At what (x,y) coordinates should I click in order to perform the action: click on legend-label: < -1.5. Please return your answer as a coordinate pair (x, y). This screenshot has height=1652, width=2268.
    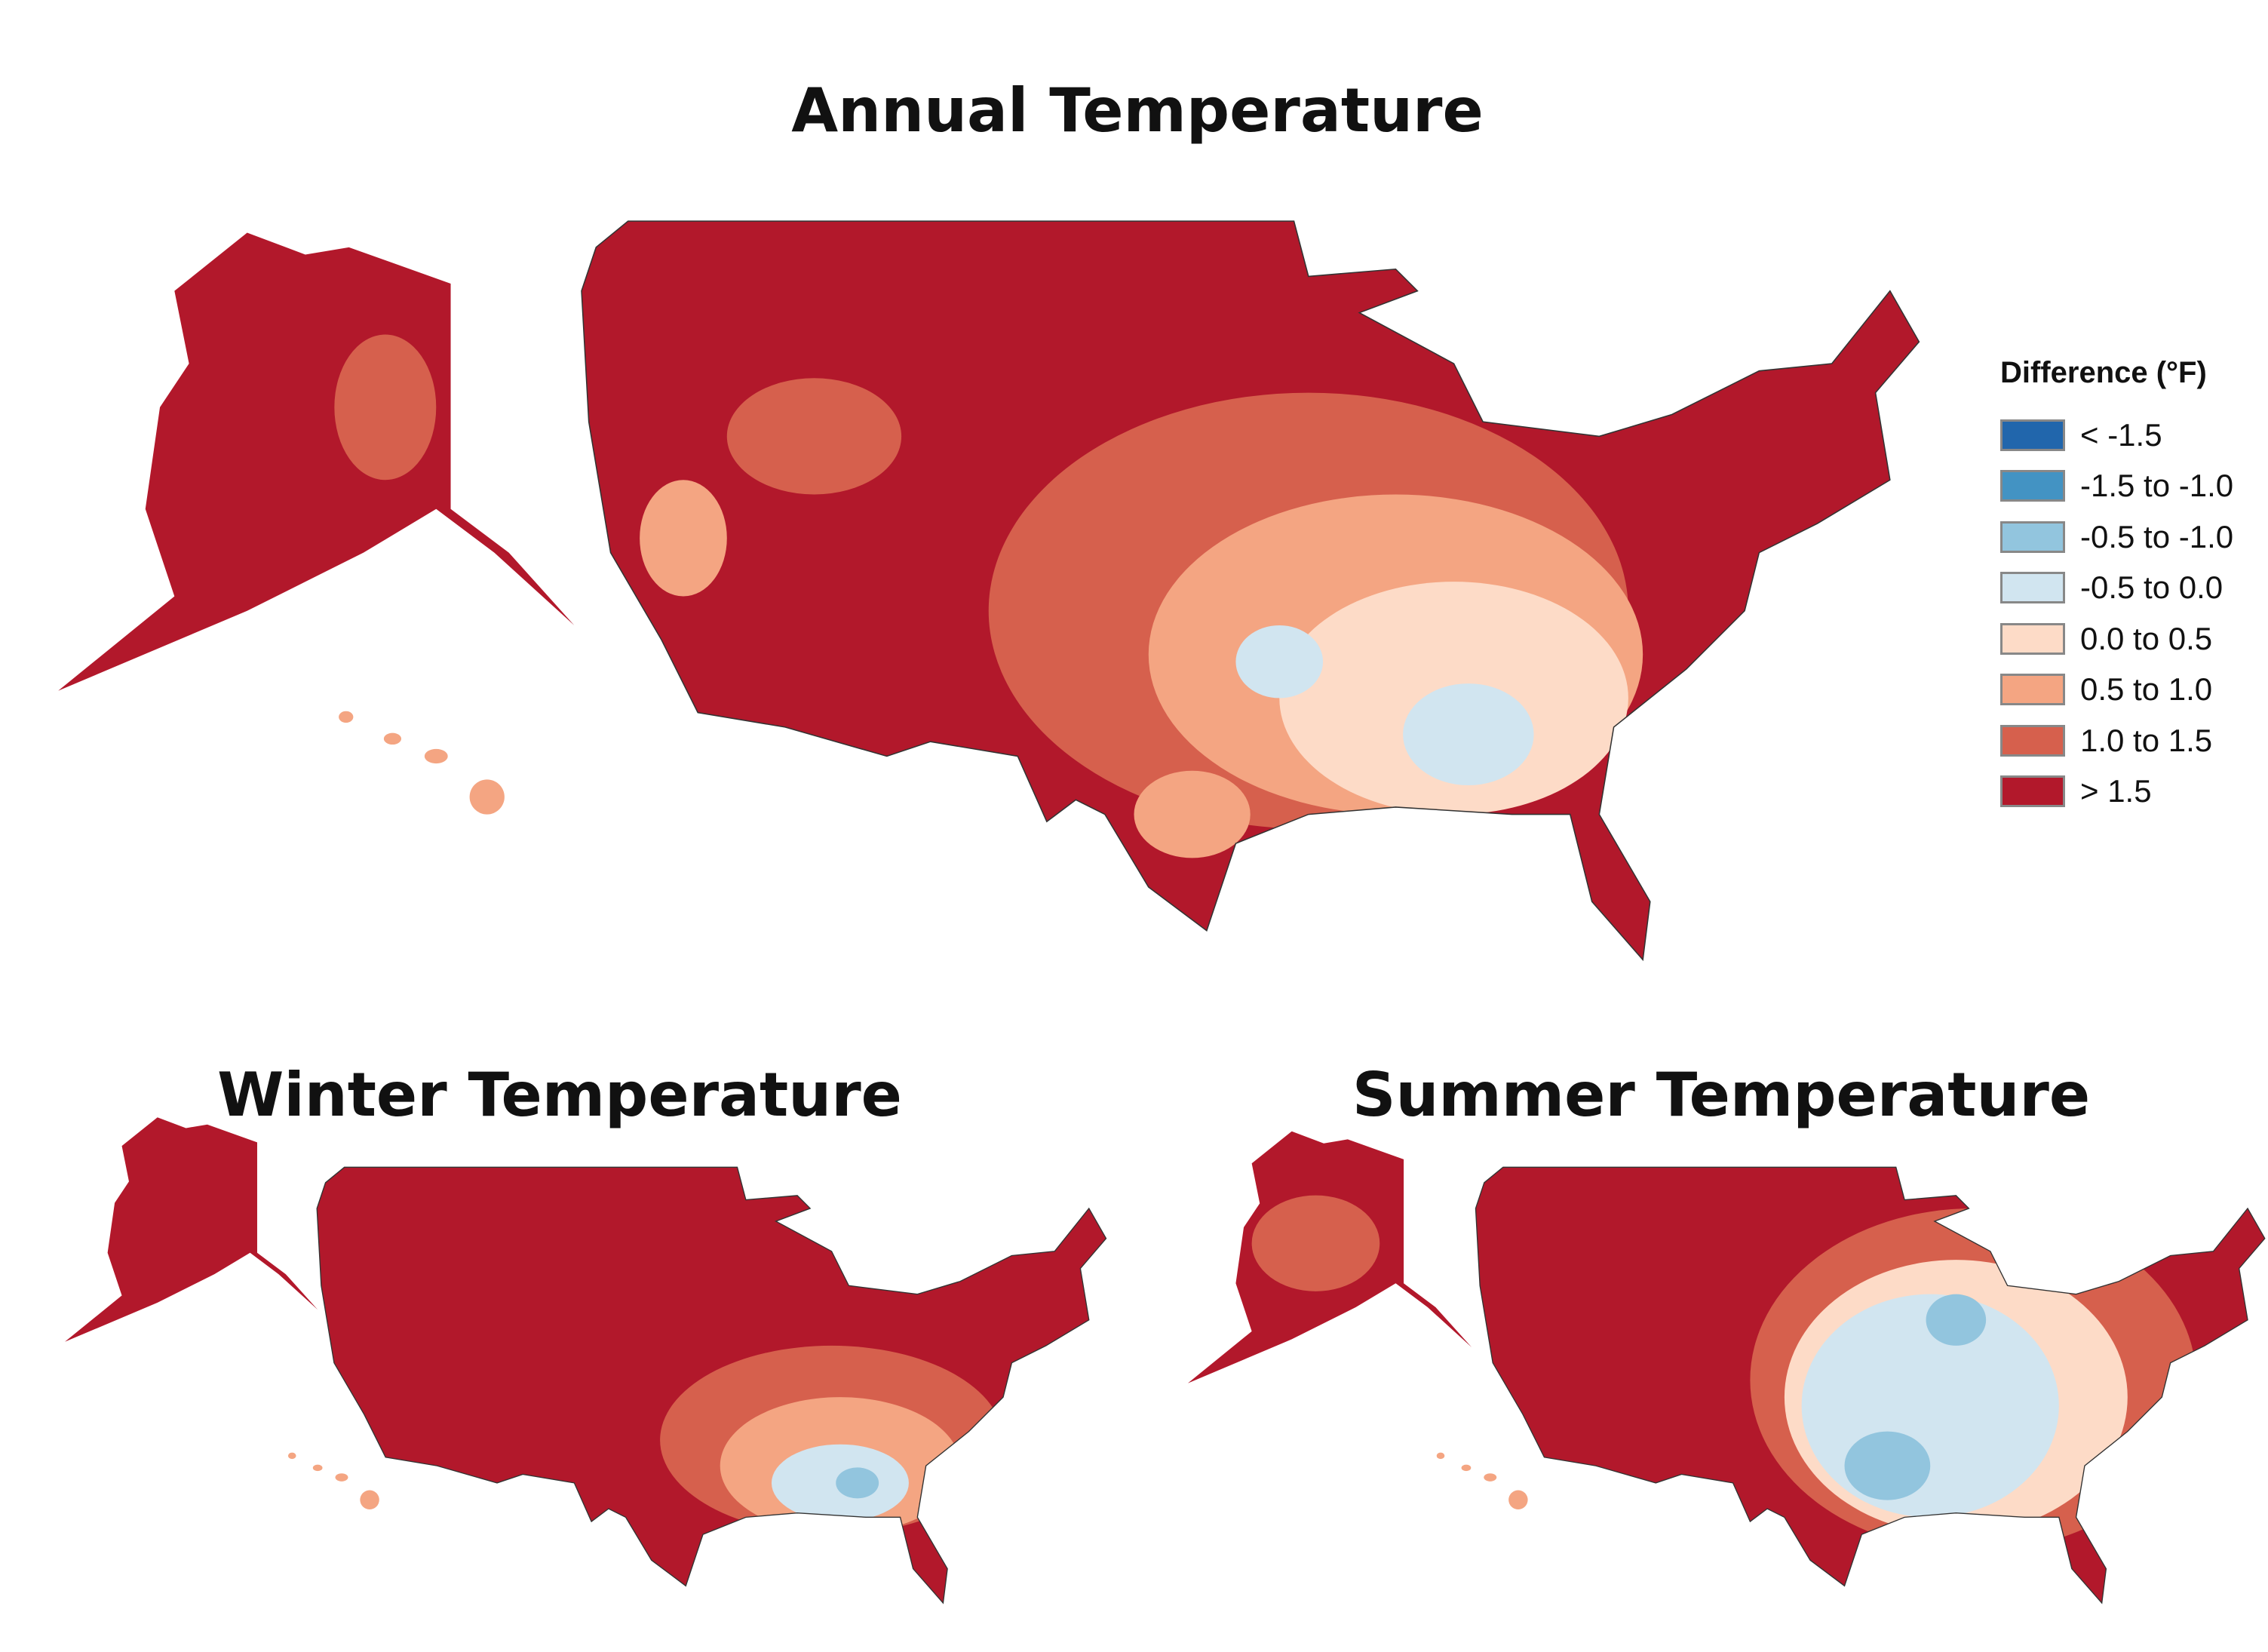
    Looking at the image, I should click on (2121, 435).